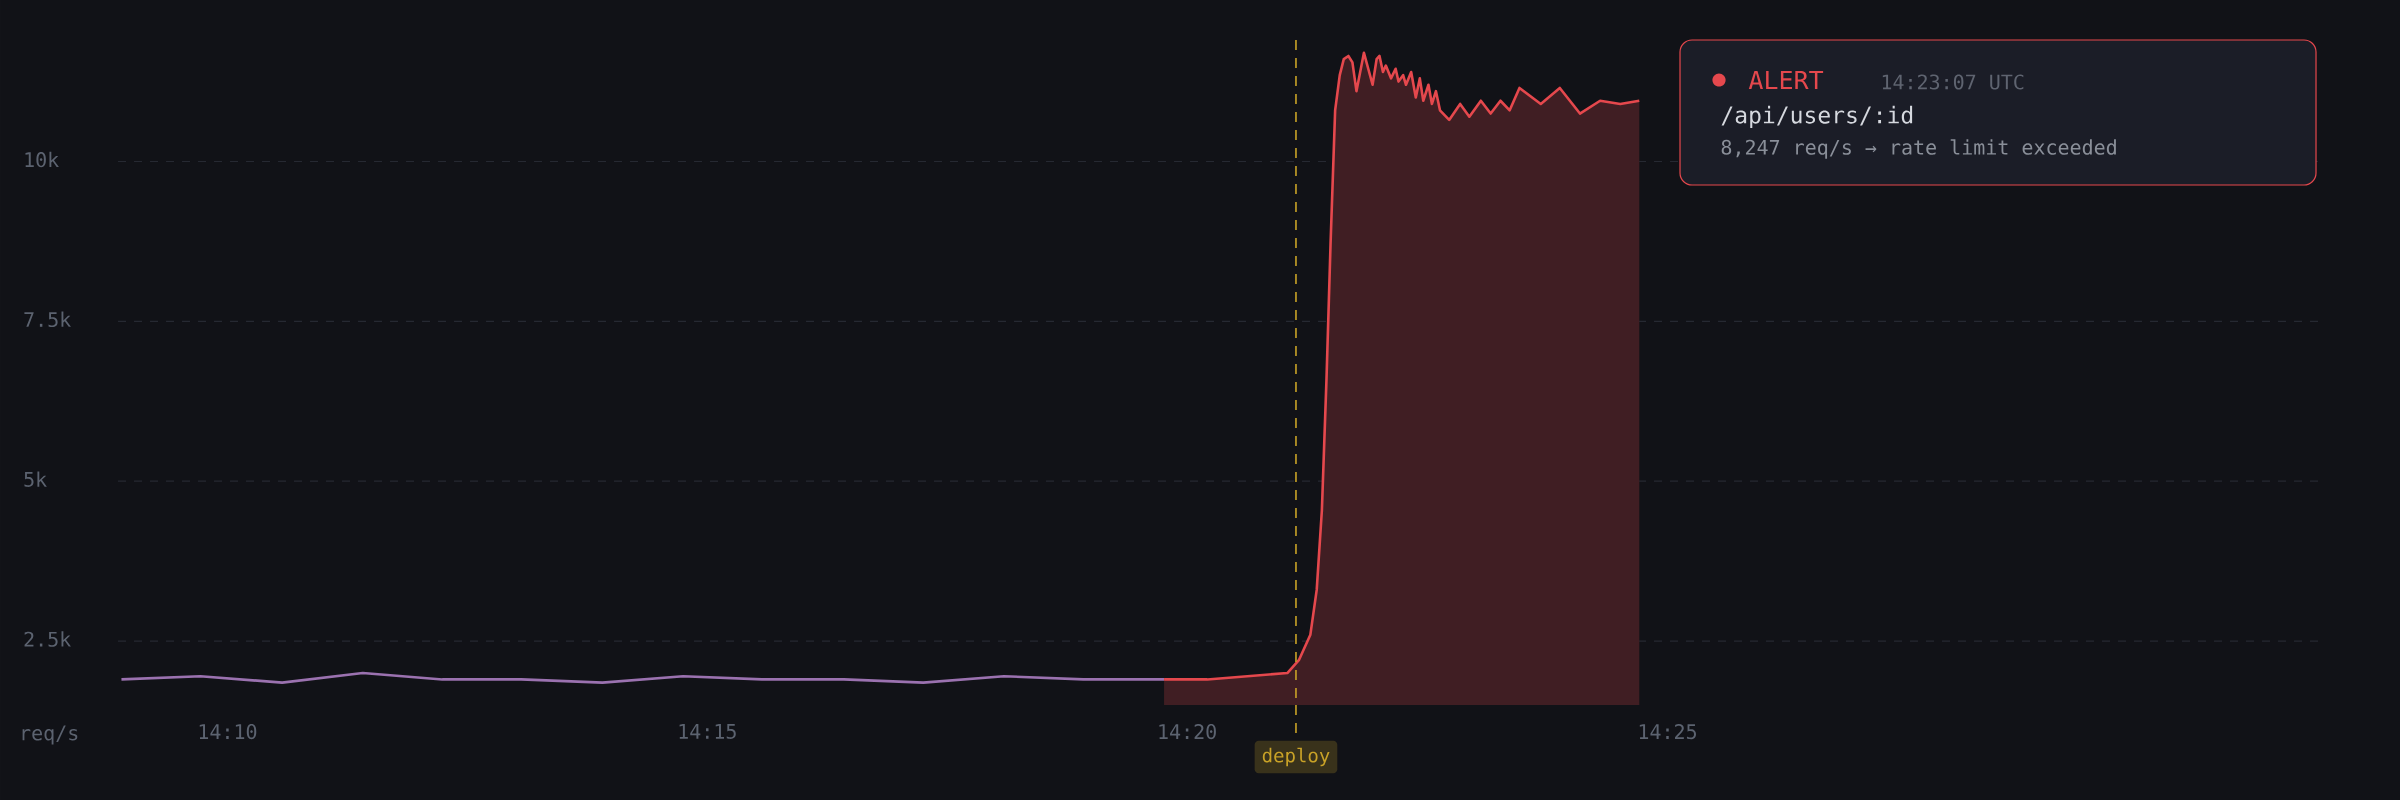 The image size is (2400, 800). What do you see at coordinates (47, 319) in the screenshot?
I see `y-tick-label: 7.5k` at bounding box center [47, 319].